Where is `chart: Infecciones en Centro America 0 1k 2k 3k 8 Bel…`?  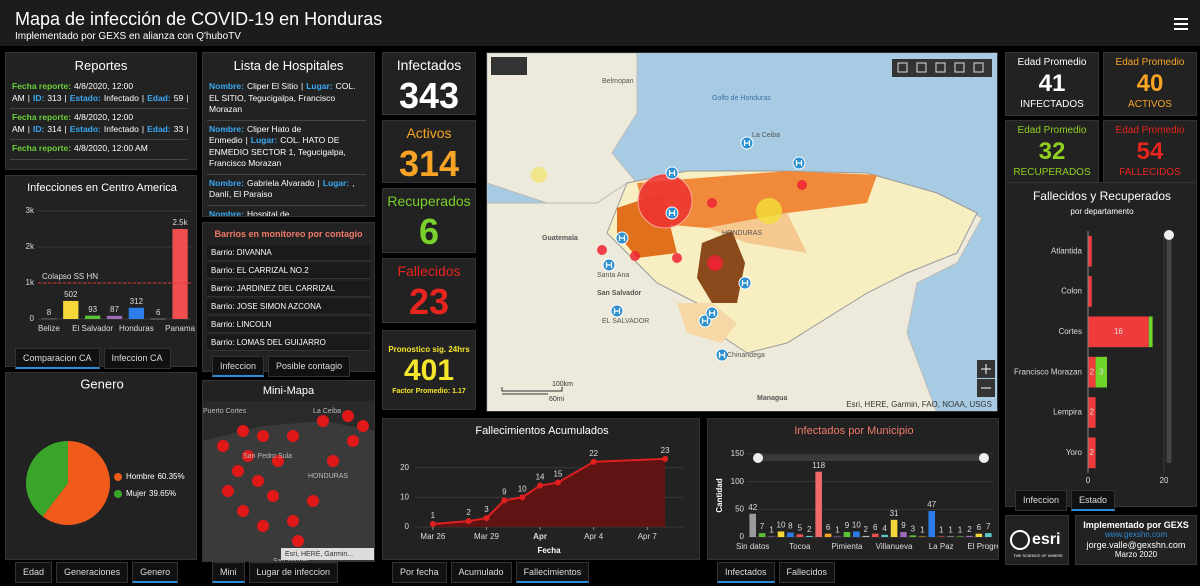 chart: Infecciones en Centro America 0 1k 2k 3k 8 Bel… is located at coordinates (111, 257).